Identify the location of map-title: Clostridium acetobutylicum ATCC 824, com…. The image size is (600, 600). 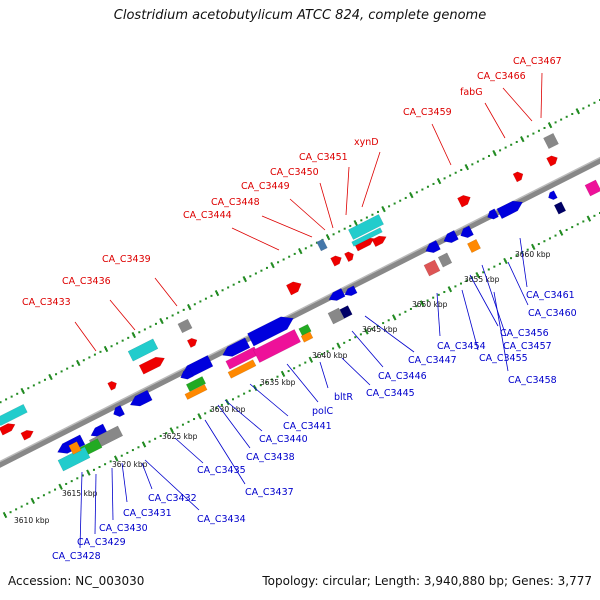
(300, 15).